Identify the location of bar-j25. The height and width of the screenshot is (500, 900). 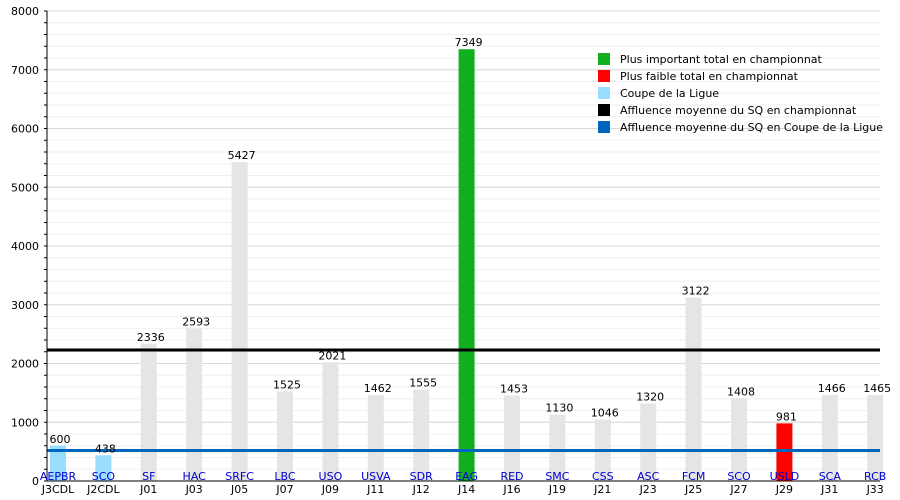
(693, 389).